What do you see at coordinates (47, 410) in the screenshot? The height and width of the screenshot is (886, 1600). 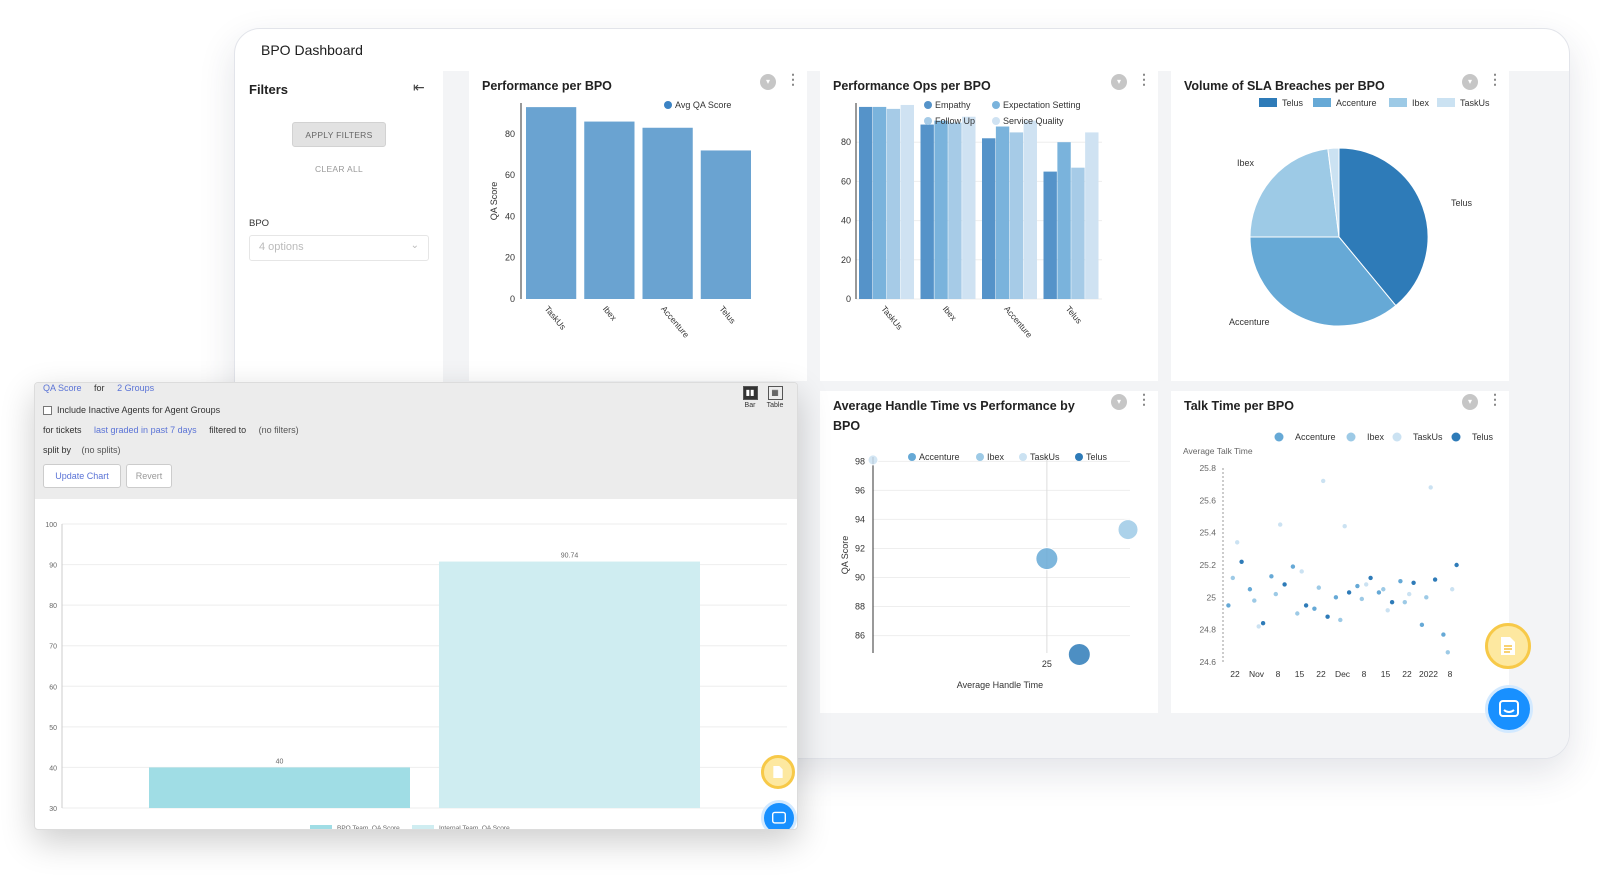 I see `inactive-agents-checkbox` at bounding box center [47, 410].